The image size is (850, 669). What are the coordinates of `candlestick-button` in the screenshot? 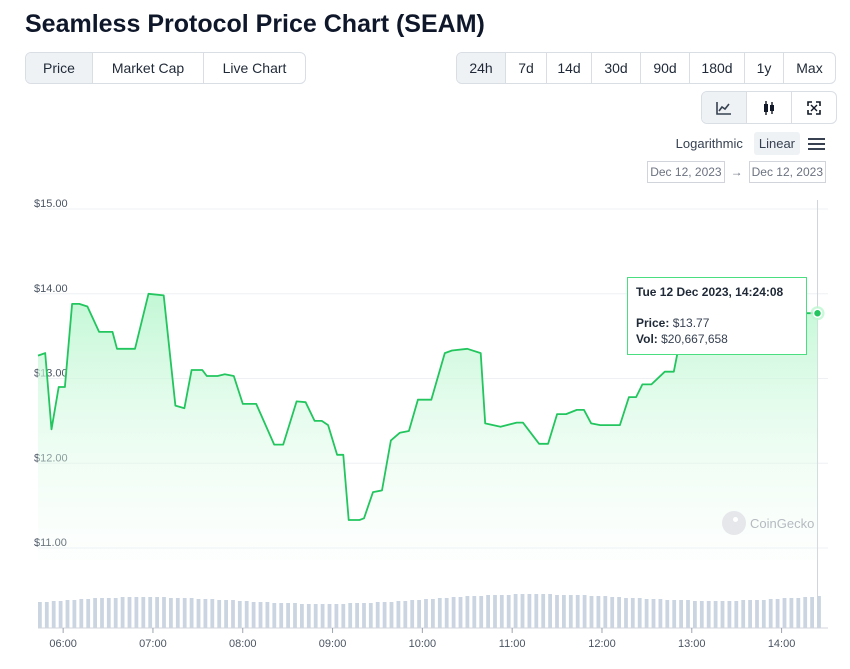 It's located at (768, 107).